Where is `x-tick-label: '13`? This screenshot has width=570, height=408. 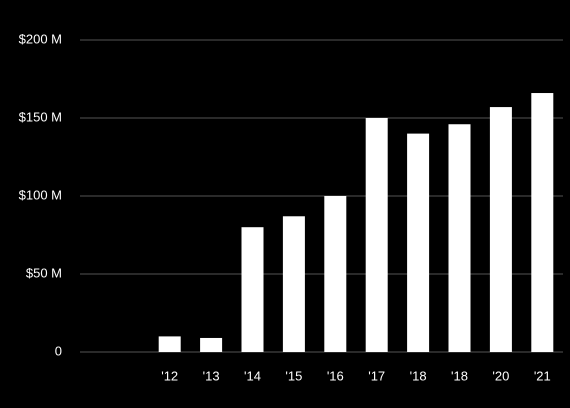
x-tick-label: '13 is located at coordinates (211, 375).